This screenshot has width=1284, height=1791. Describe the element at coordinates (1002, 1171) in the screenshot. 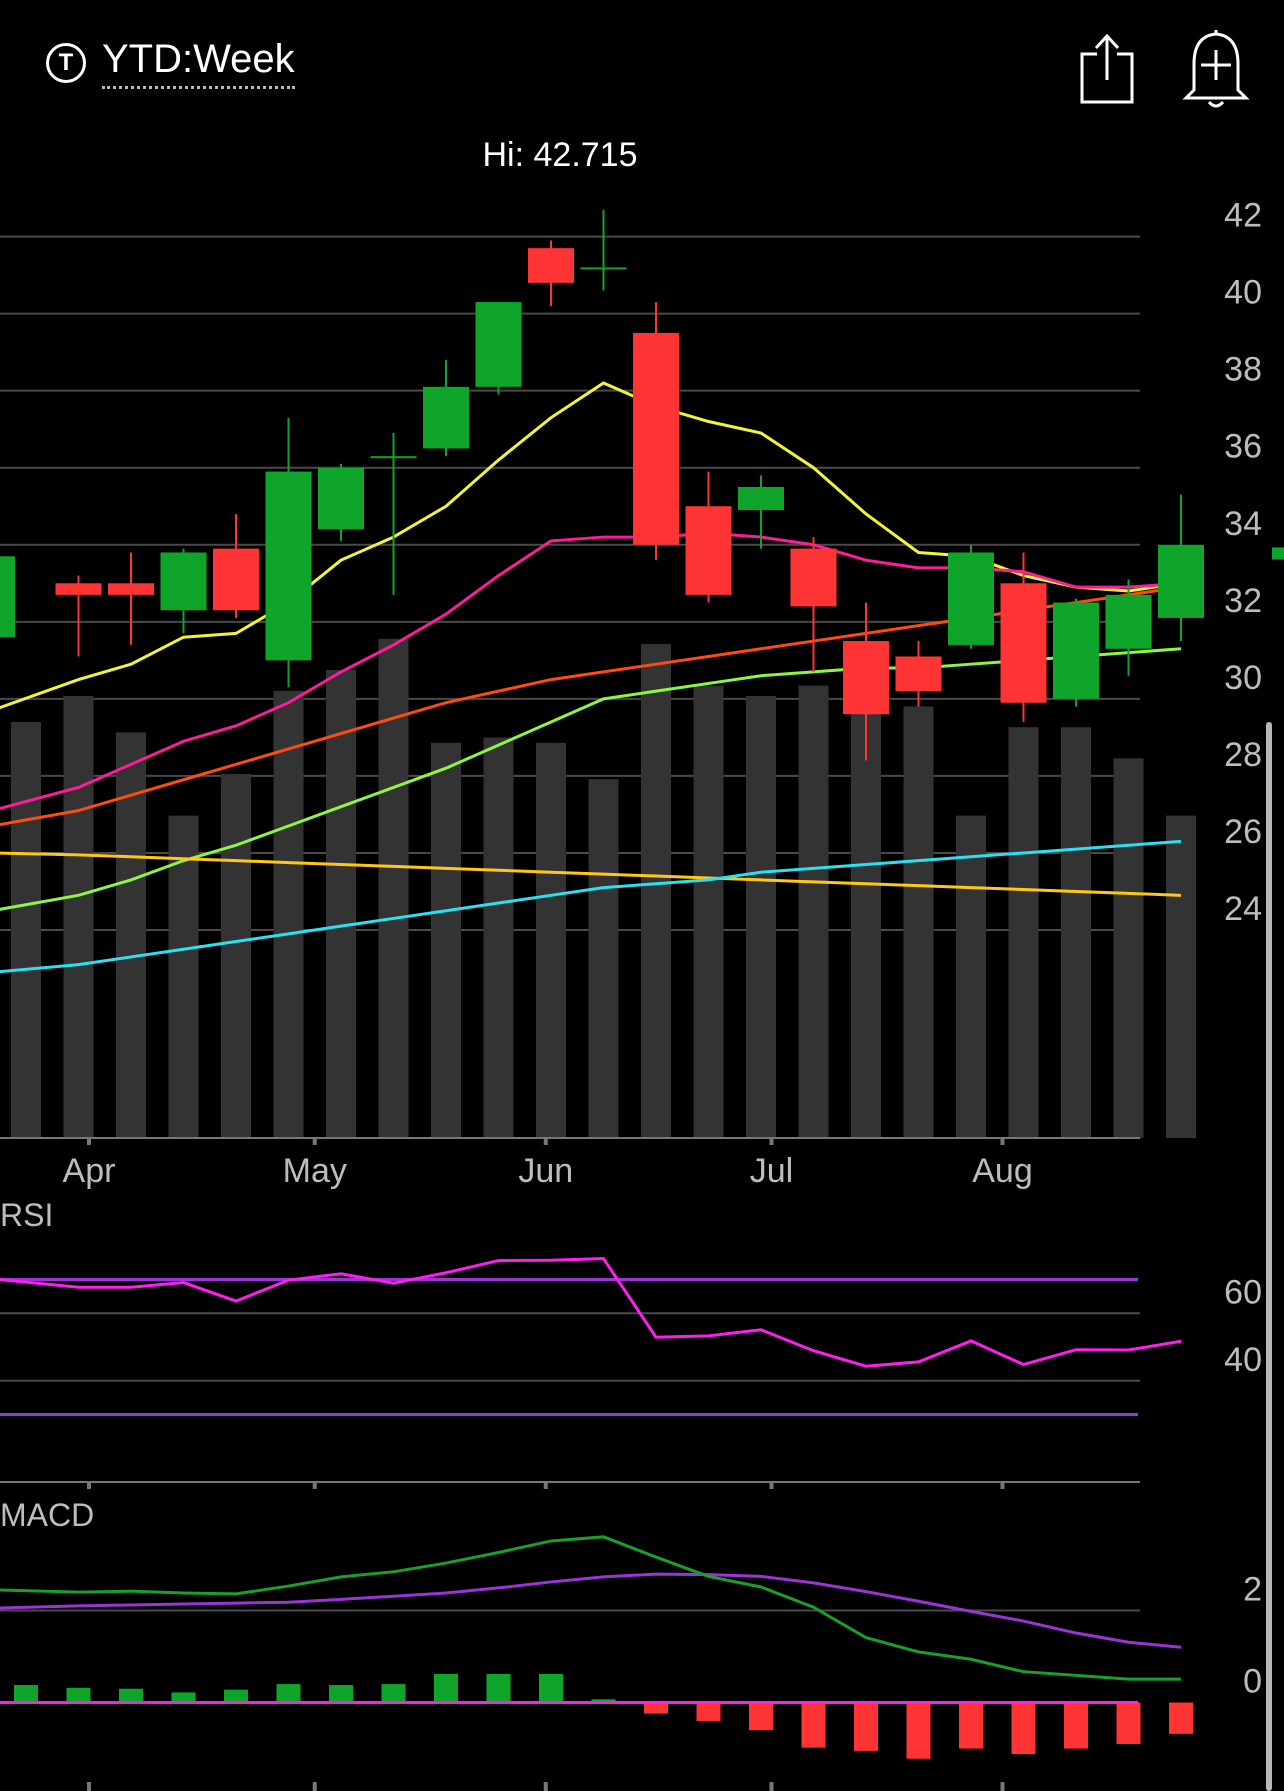

I see `x-tick-label: Aug` at that location.